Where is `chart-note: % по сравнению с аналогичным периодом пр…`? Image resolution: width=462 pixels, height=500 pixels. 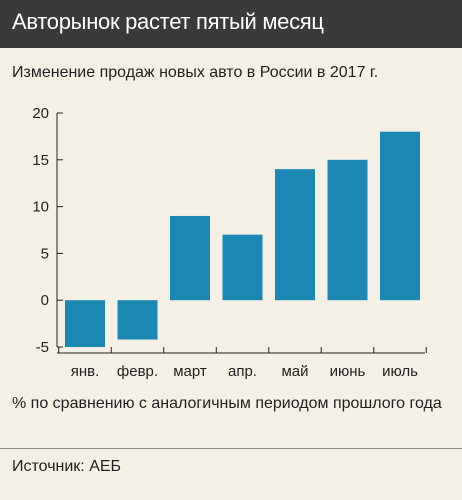
chart-note: % по сравнению с аналогичным периодом пр… is located at coordinates (227, 403).